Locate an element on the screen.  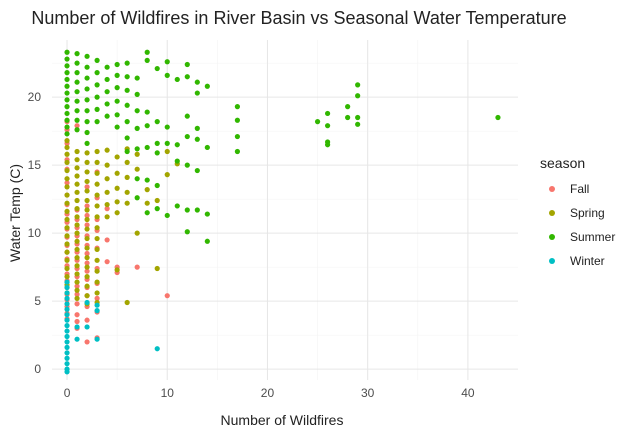
legend-key-fall is located at coordinates (552, 189).